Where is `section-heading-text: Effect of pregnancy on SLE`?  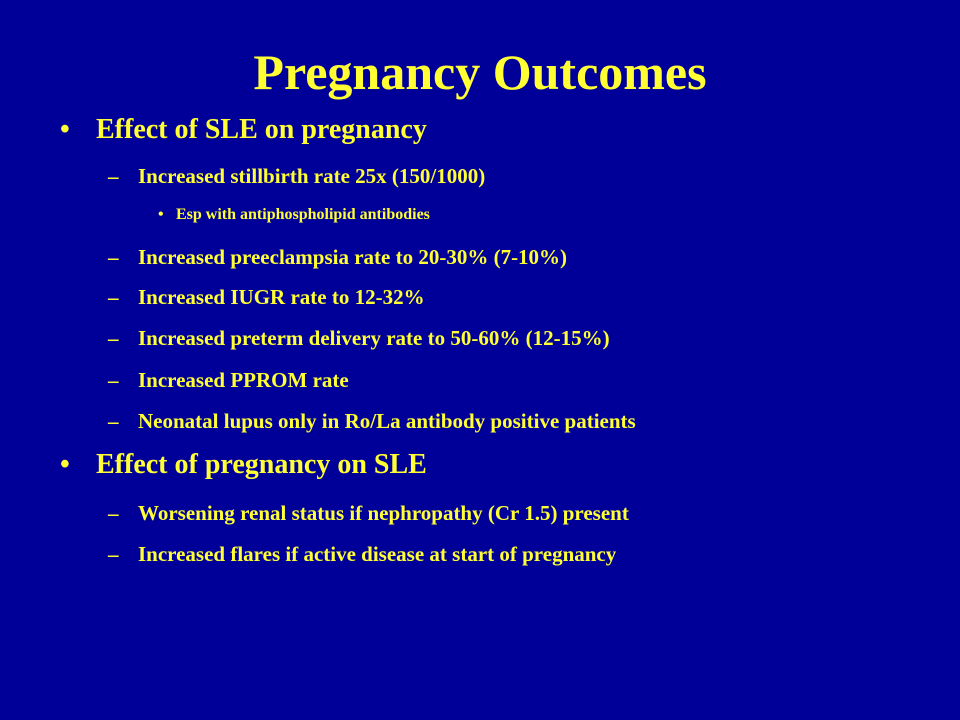 section-heading-text: Effect of pregnancy on SLE is located at coordinates (261, 464).